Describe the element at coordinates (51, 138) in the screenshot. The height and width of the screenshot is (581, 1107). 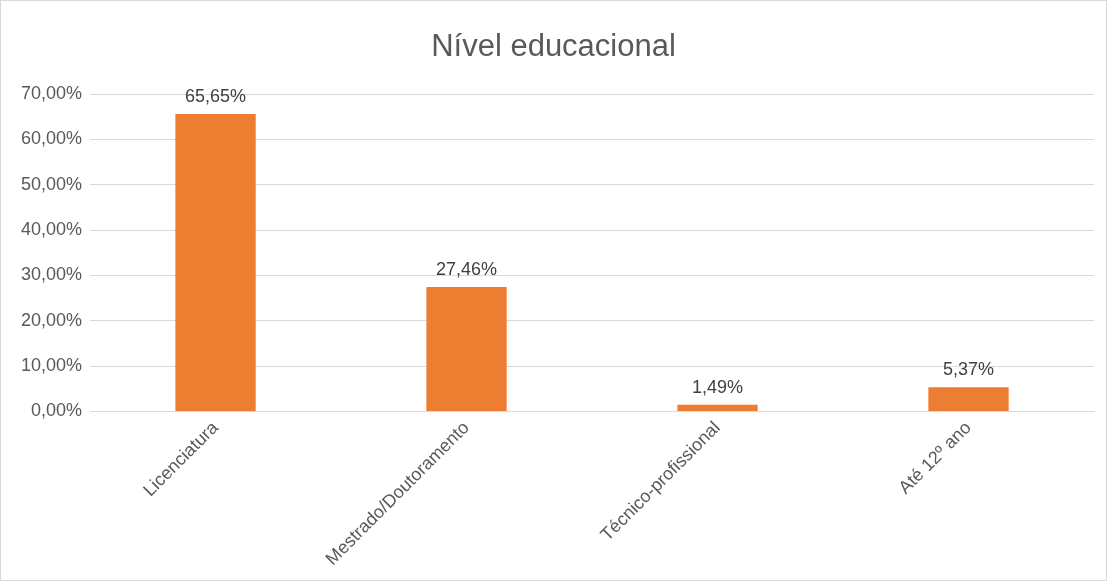
I see `y-tick-label: 60,00%` at that location.